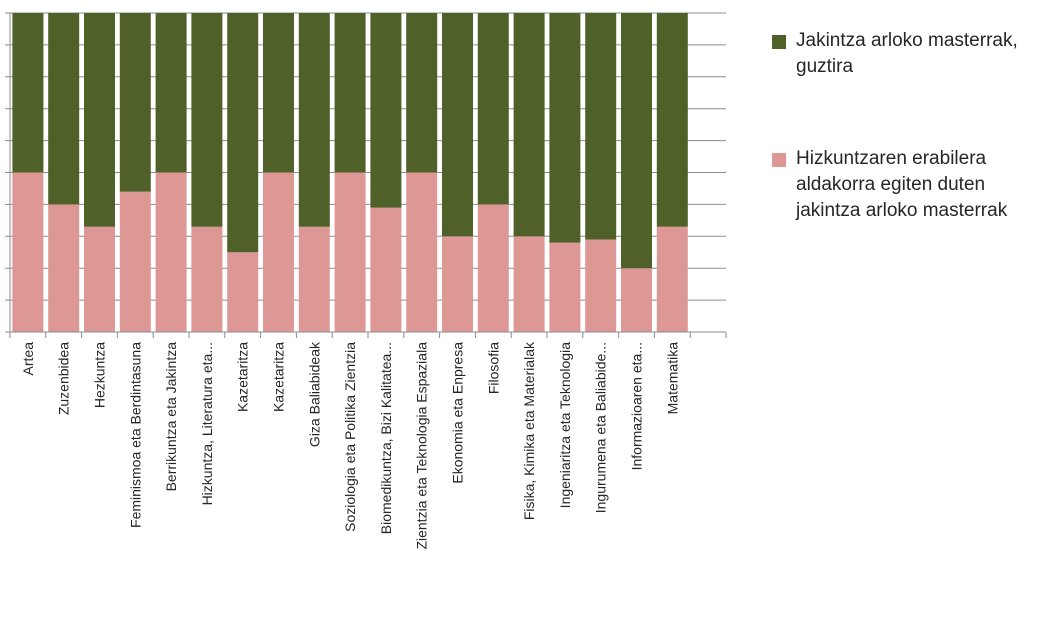 This screenshot has width=1043, height=635. I want to click on x-tick-label: Soziologia eta Politika Zientzia, so click(350, 437).